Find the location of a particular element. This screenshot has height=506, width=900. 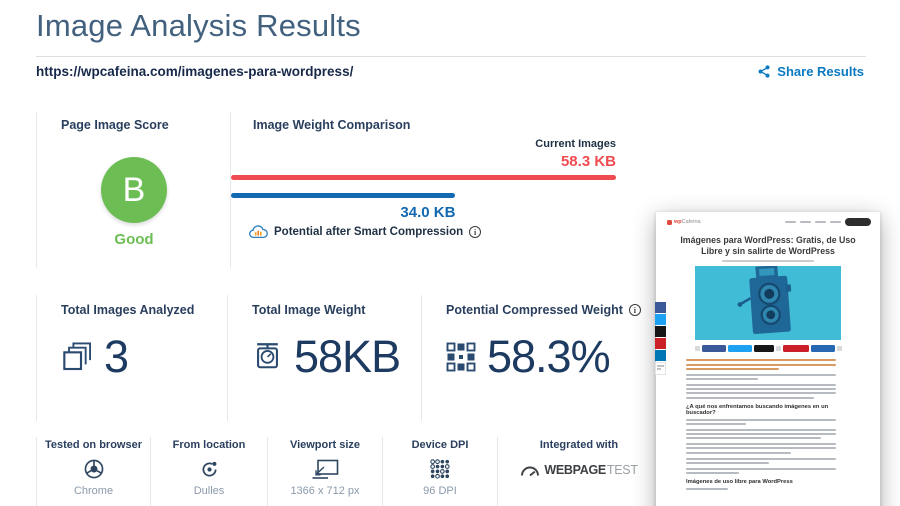

viewport-icon is located at coordinates (325, 469).